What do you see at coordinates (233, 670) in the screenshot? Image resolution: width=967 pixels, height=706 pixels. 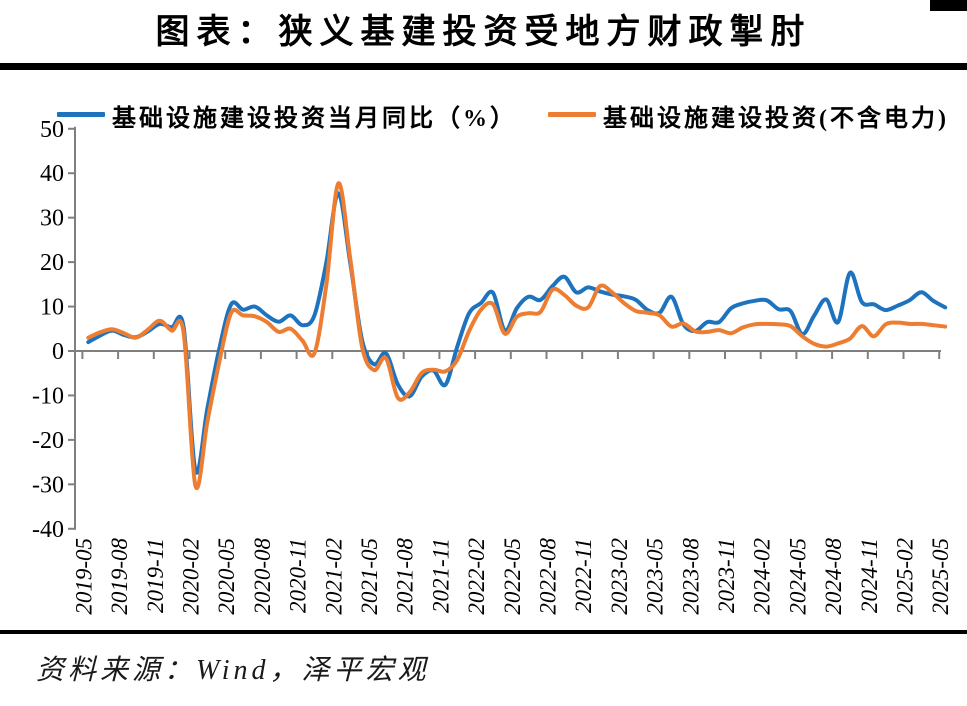 I see `source-note: 资料来源：Wind，泽平宏观` at bounding box center [233, 670].